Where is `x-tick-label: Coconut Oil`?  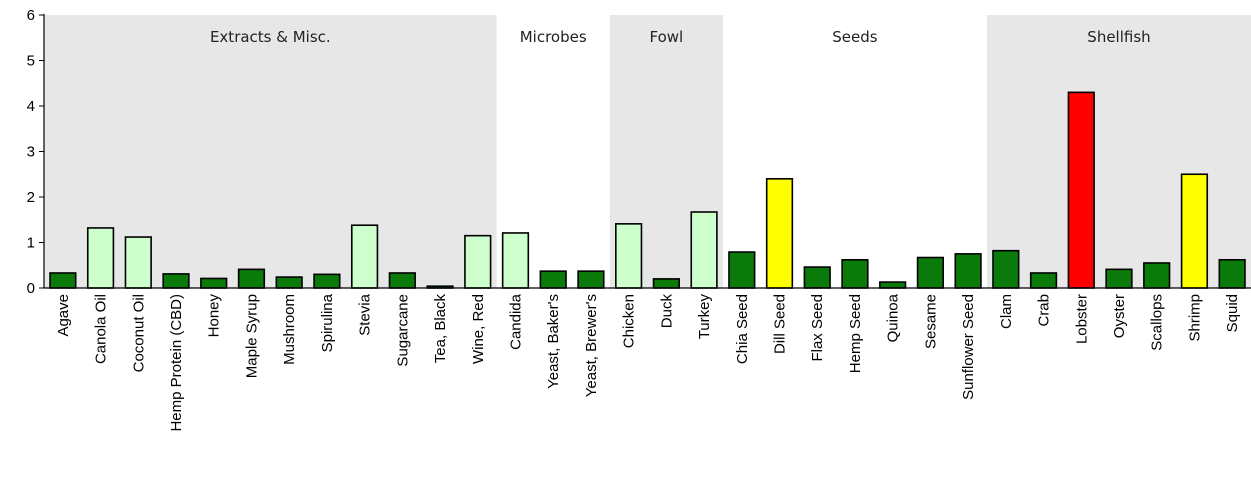 x-tick-label: Coconut Oil is located at coordinates (138, 333).